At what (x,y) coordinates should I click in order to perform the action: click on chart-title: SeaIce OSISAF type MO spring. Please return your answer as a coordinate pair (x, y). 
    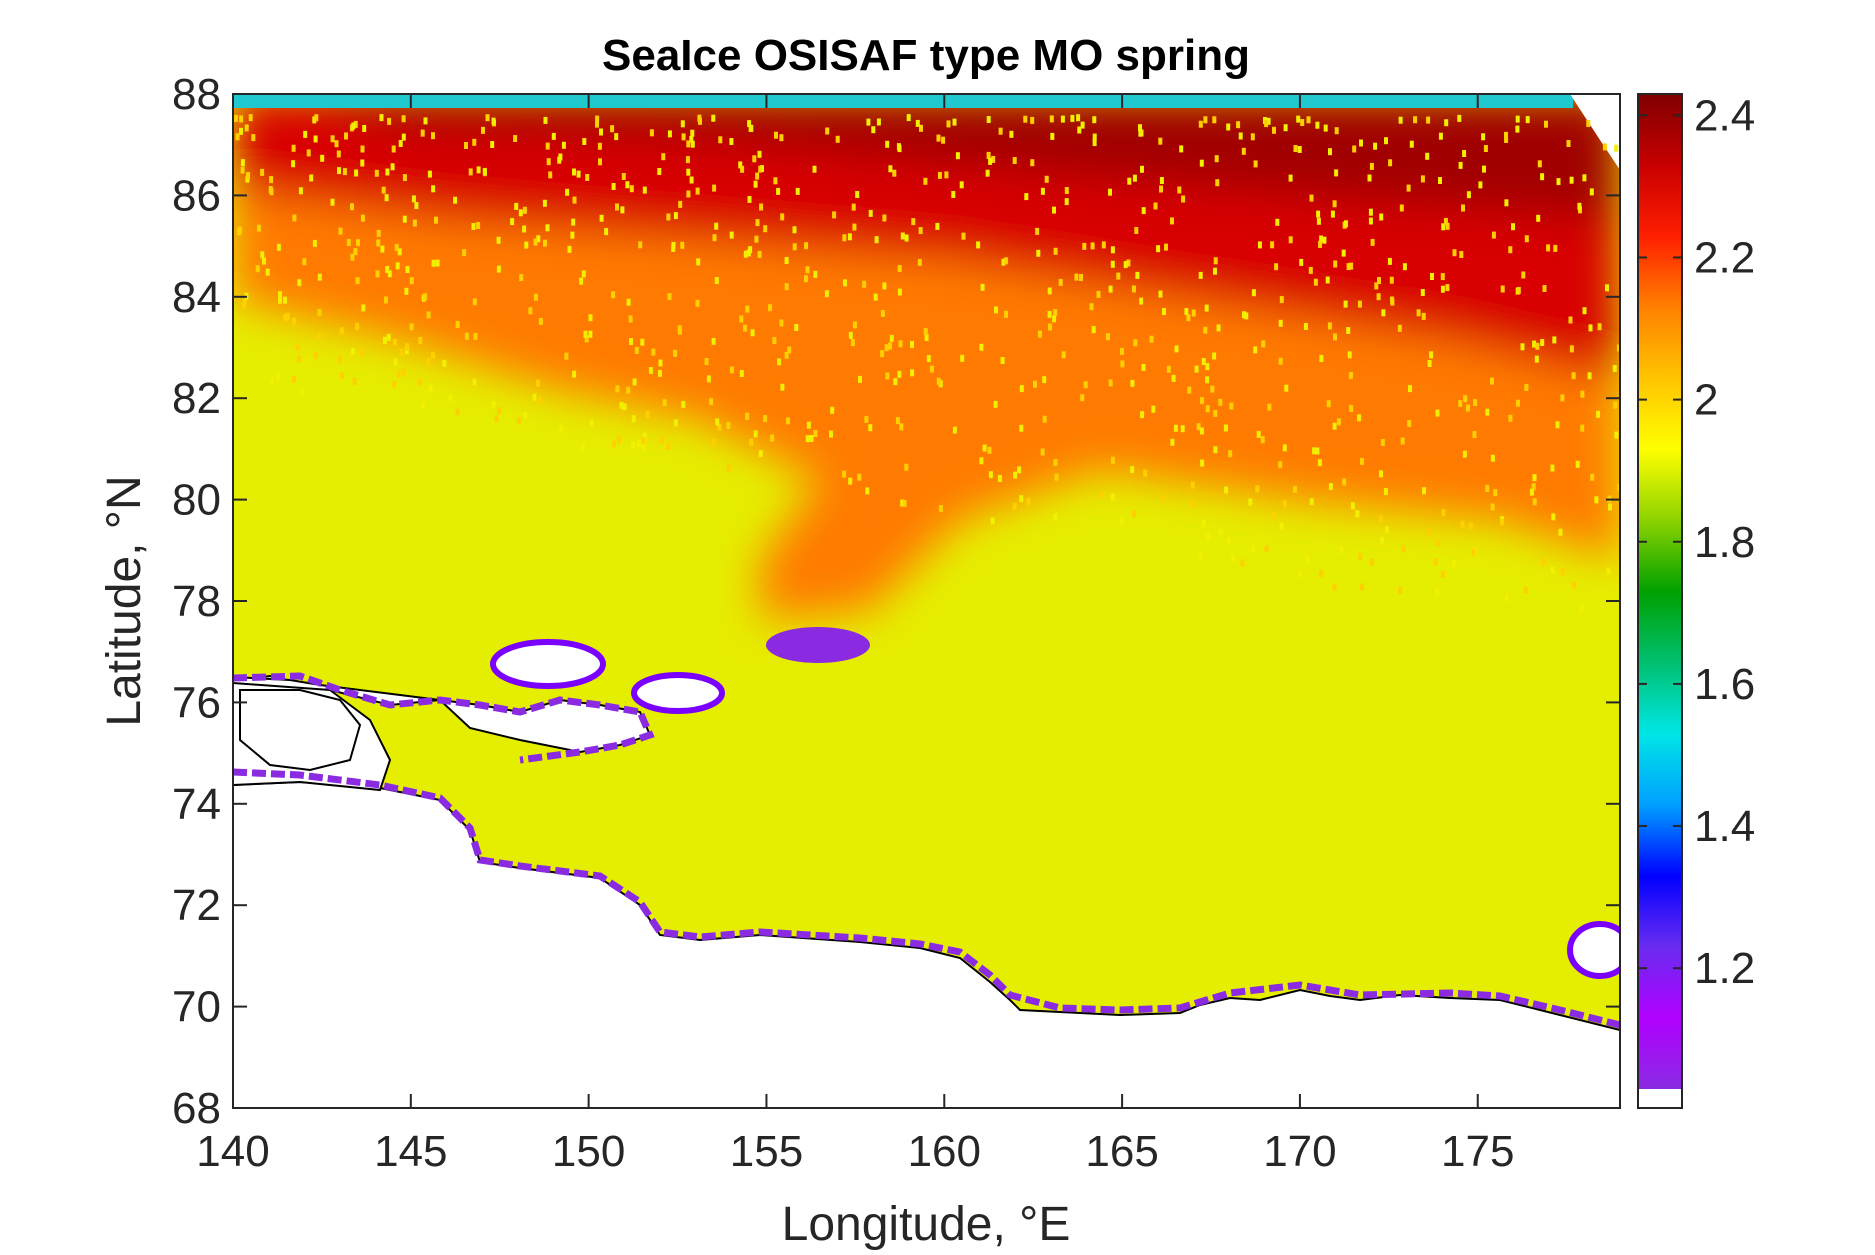
    Looking at the image, I should click on (926, 55).